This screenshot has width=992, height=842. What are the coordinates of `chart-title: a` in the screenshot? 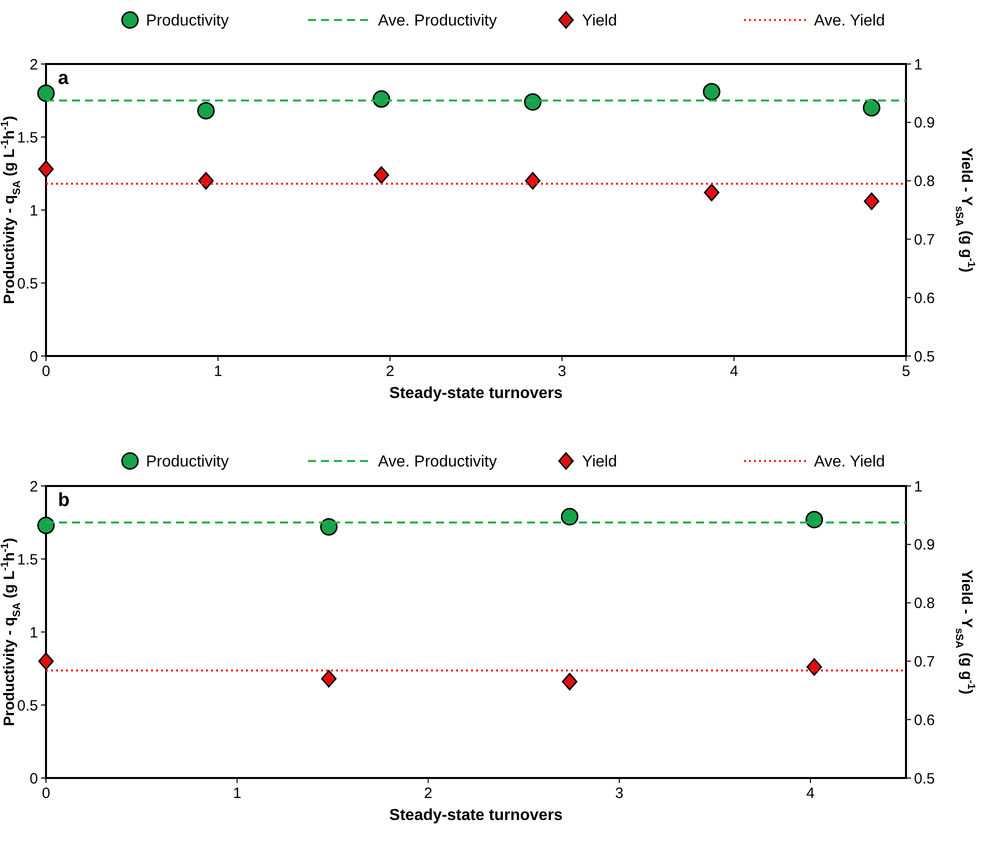 It's located at (63, 78).